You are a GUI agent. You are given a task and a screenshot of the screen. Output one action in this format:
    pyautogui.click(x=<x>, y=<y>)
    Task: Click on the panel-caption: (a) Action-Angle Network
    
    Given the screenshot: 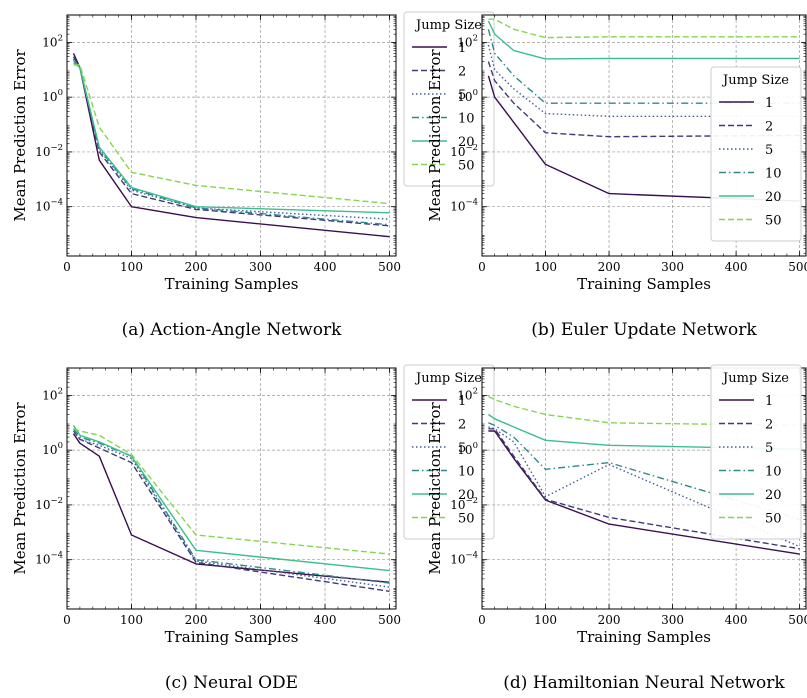 What is the action you would take?
    pyautogui.click(x=232, y=330)
    